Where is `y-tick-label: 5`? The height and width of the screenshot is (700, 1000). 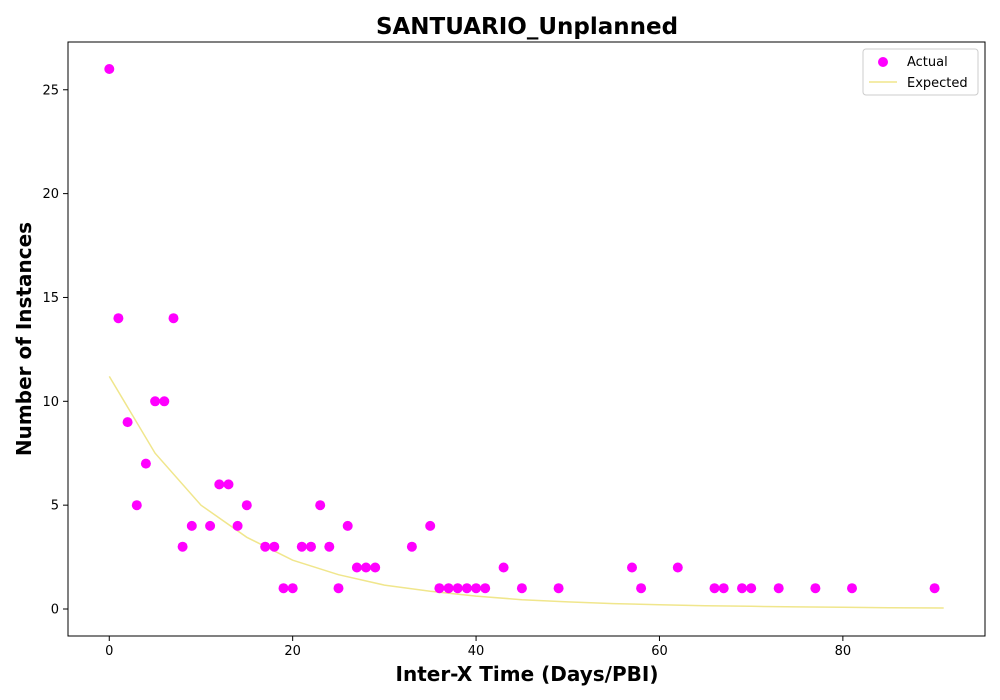 y-tick-label: 5 is located at coordinates (55, 506).